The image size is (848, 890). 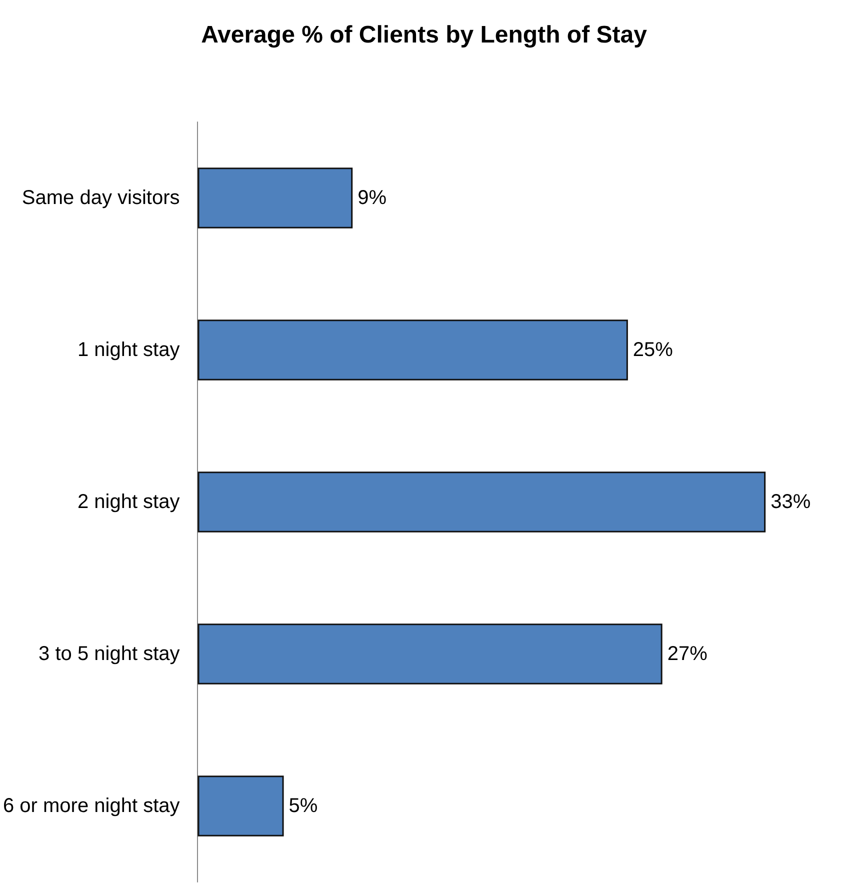 I want to click on y-tick-label: 3 to 5 night stay, so click(x=109, y=654).